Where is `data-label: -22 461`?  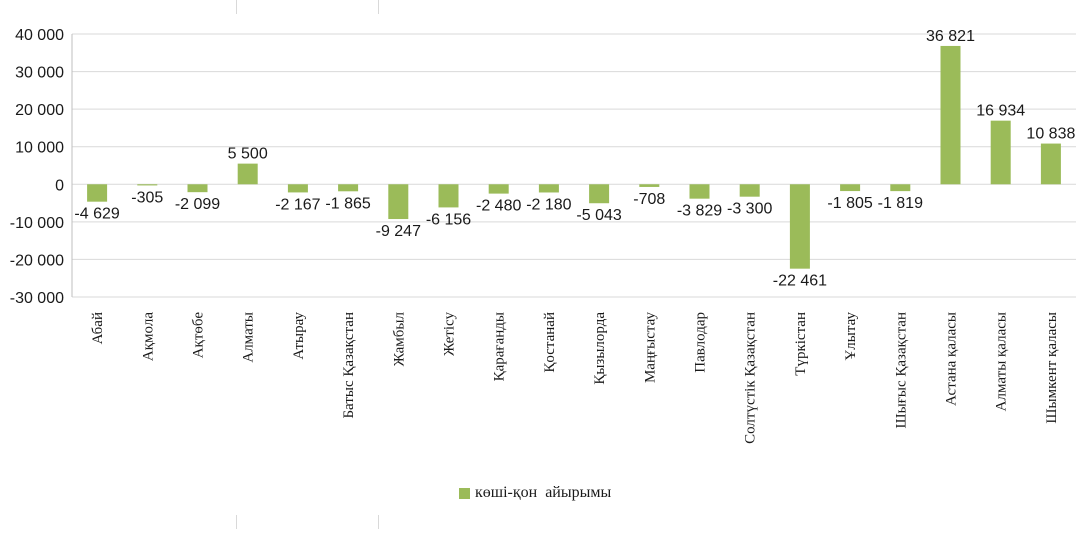
data-label: -22 461 is located at coordinates (800, 281).